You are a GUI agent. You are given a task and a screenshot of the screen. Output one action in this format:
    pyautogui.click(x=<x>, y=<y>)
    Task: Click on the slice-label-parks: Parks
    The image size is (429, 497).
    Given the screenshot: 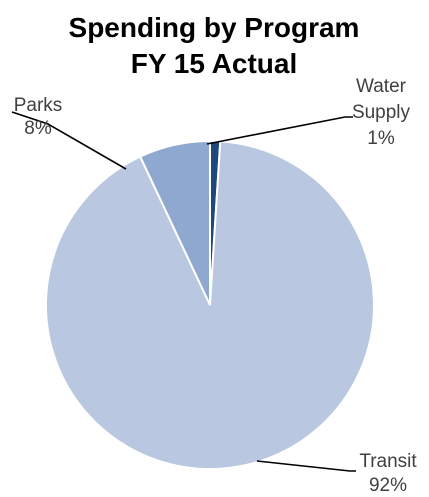 What is the action you would take?
    pyautogui.click(x=38, y=105)
    